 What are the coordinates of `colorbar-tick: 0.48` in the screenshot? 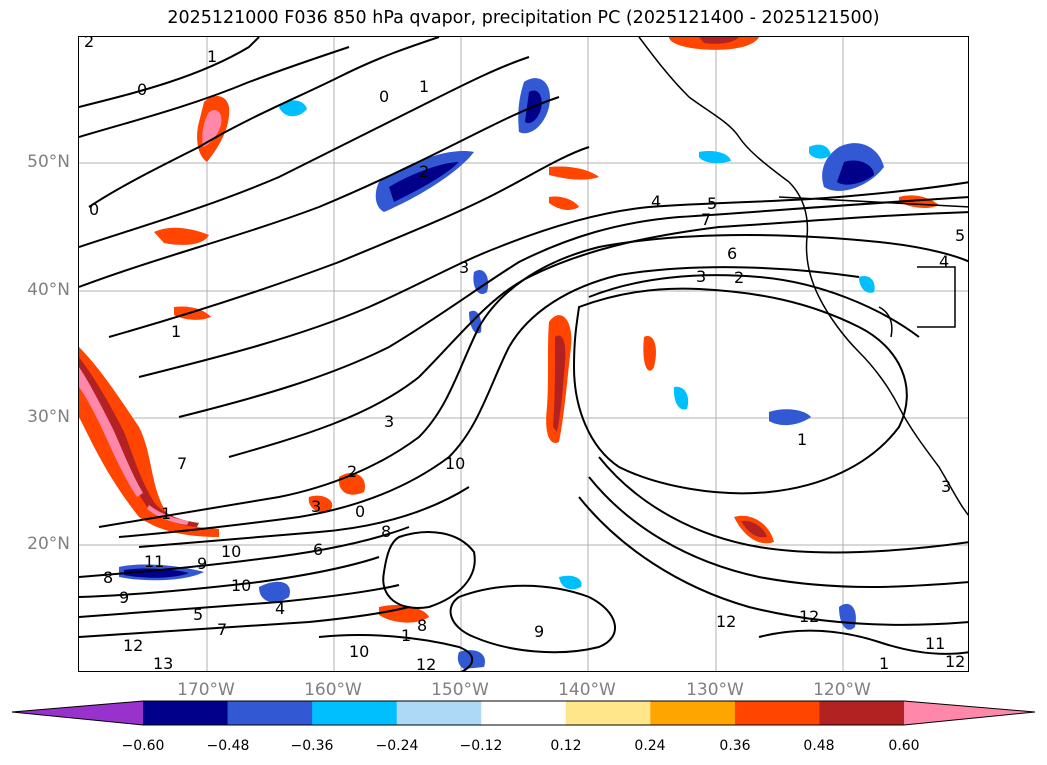 It's located at (819, 746).